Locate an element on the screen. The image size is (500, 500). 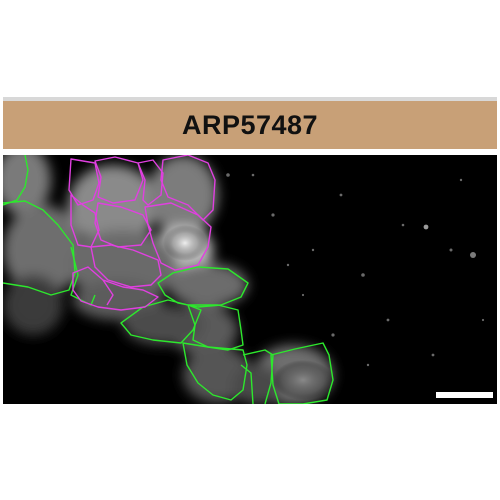
scale-bar is located at coordinates (464, 395).